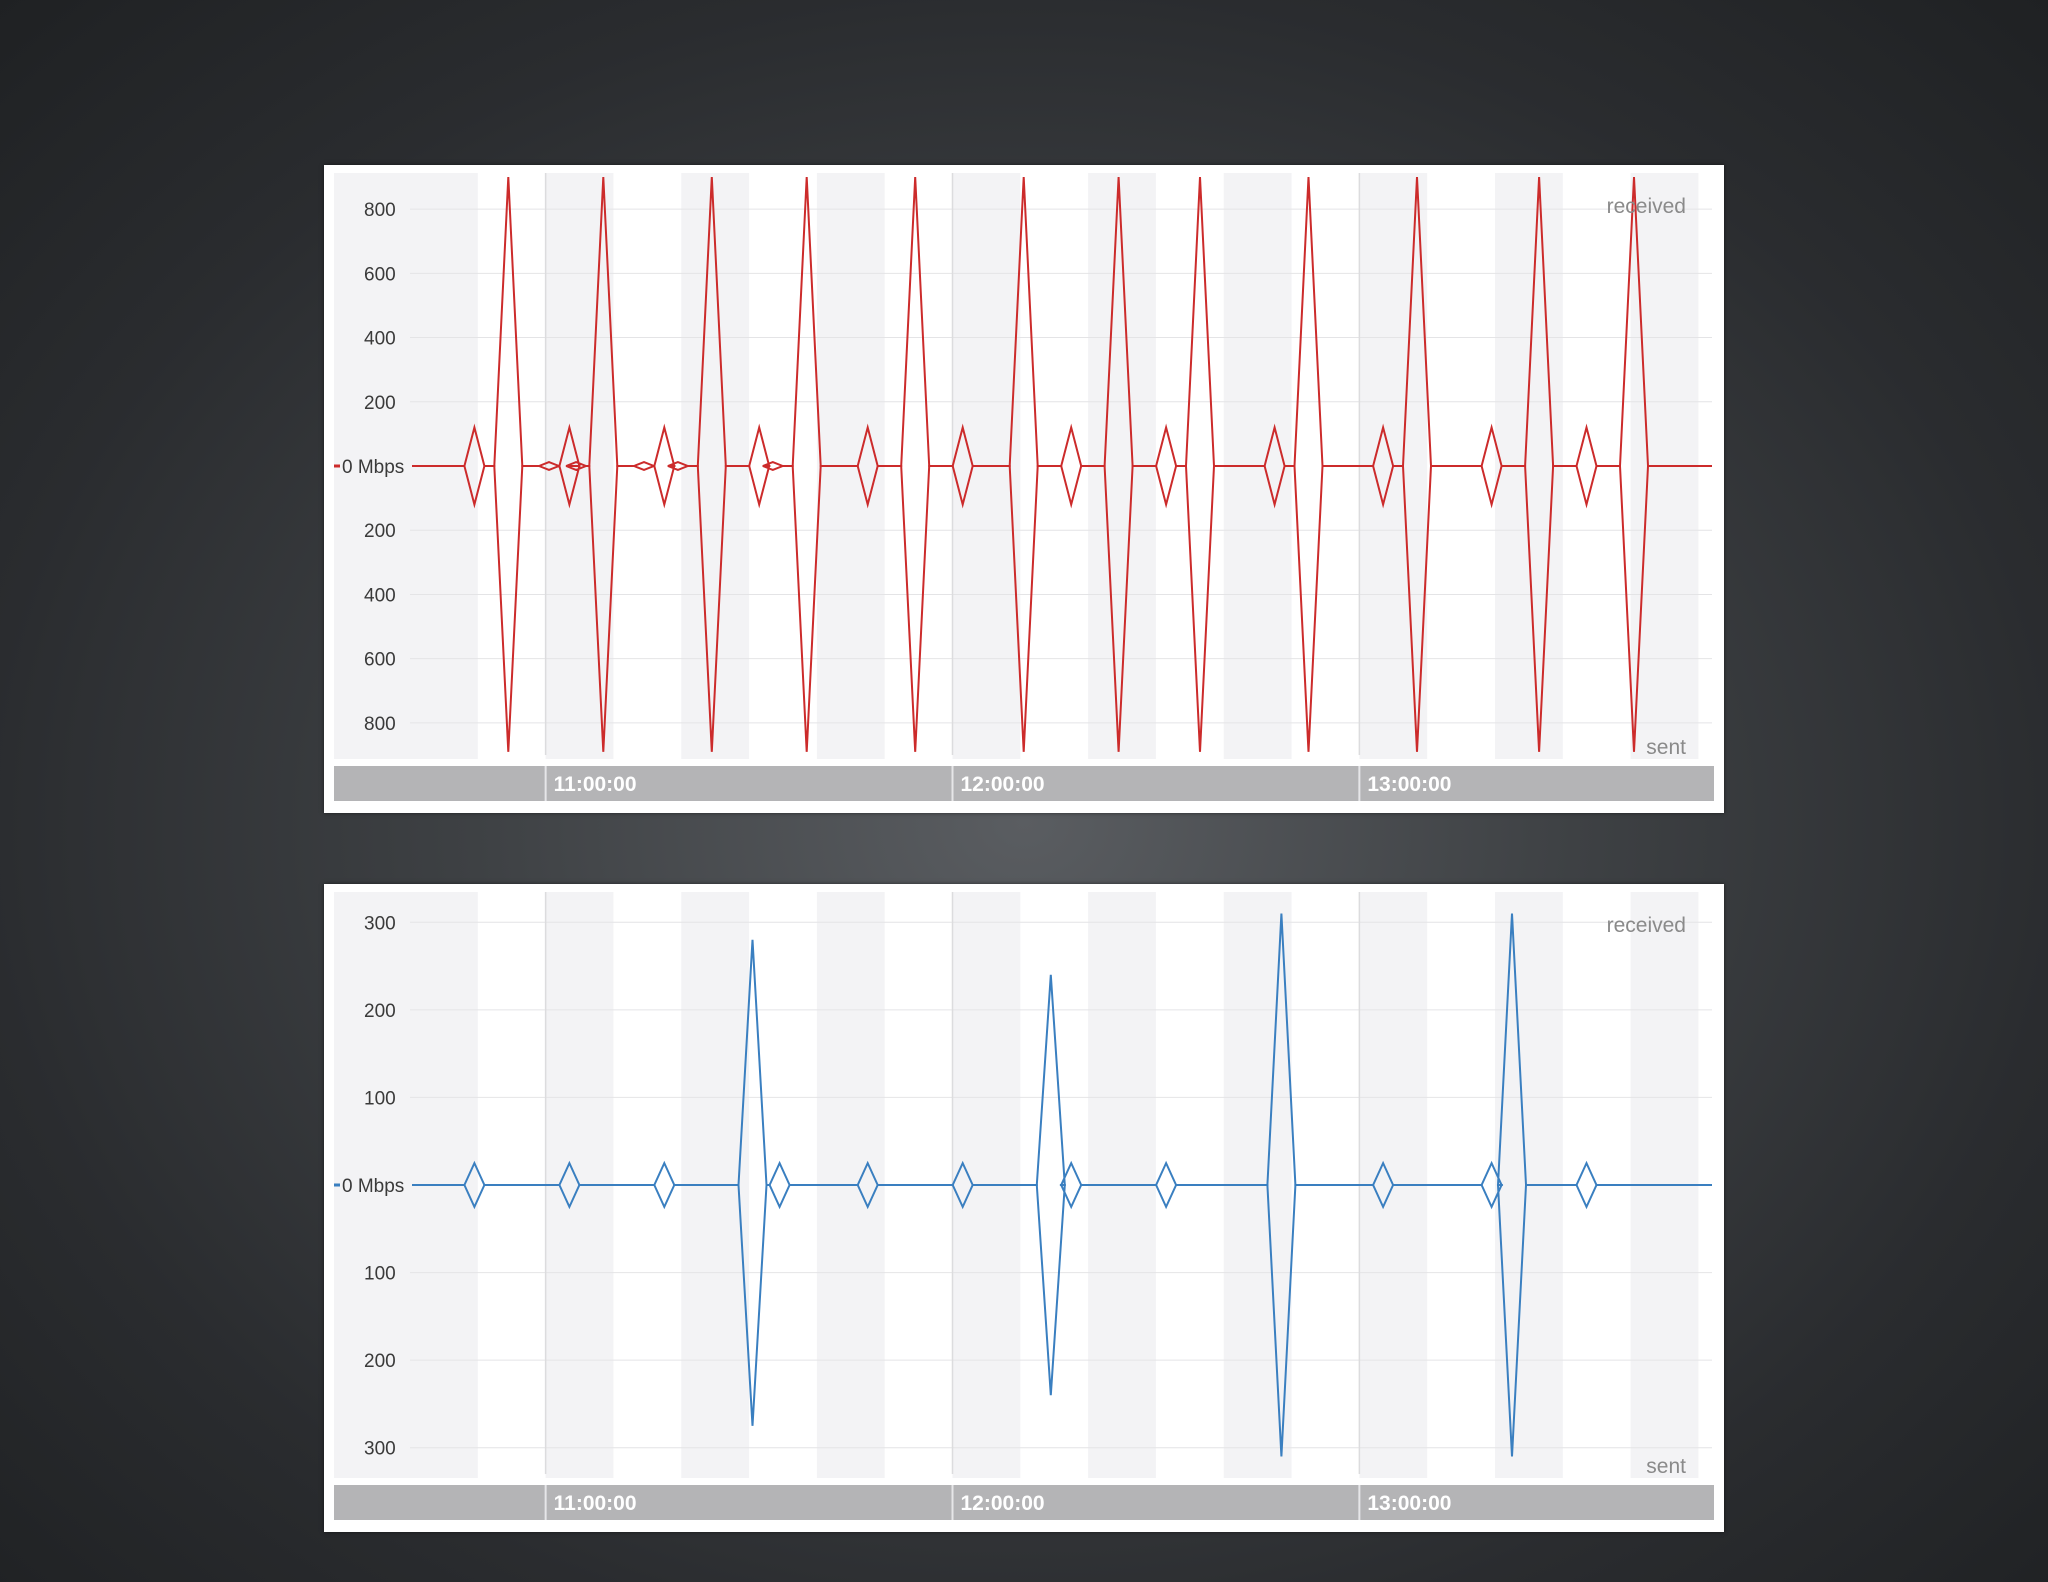  I want to click on y-tick-label-upper: 800, so click(380, 210).